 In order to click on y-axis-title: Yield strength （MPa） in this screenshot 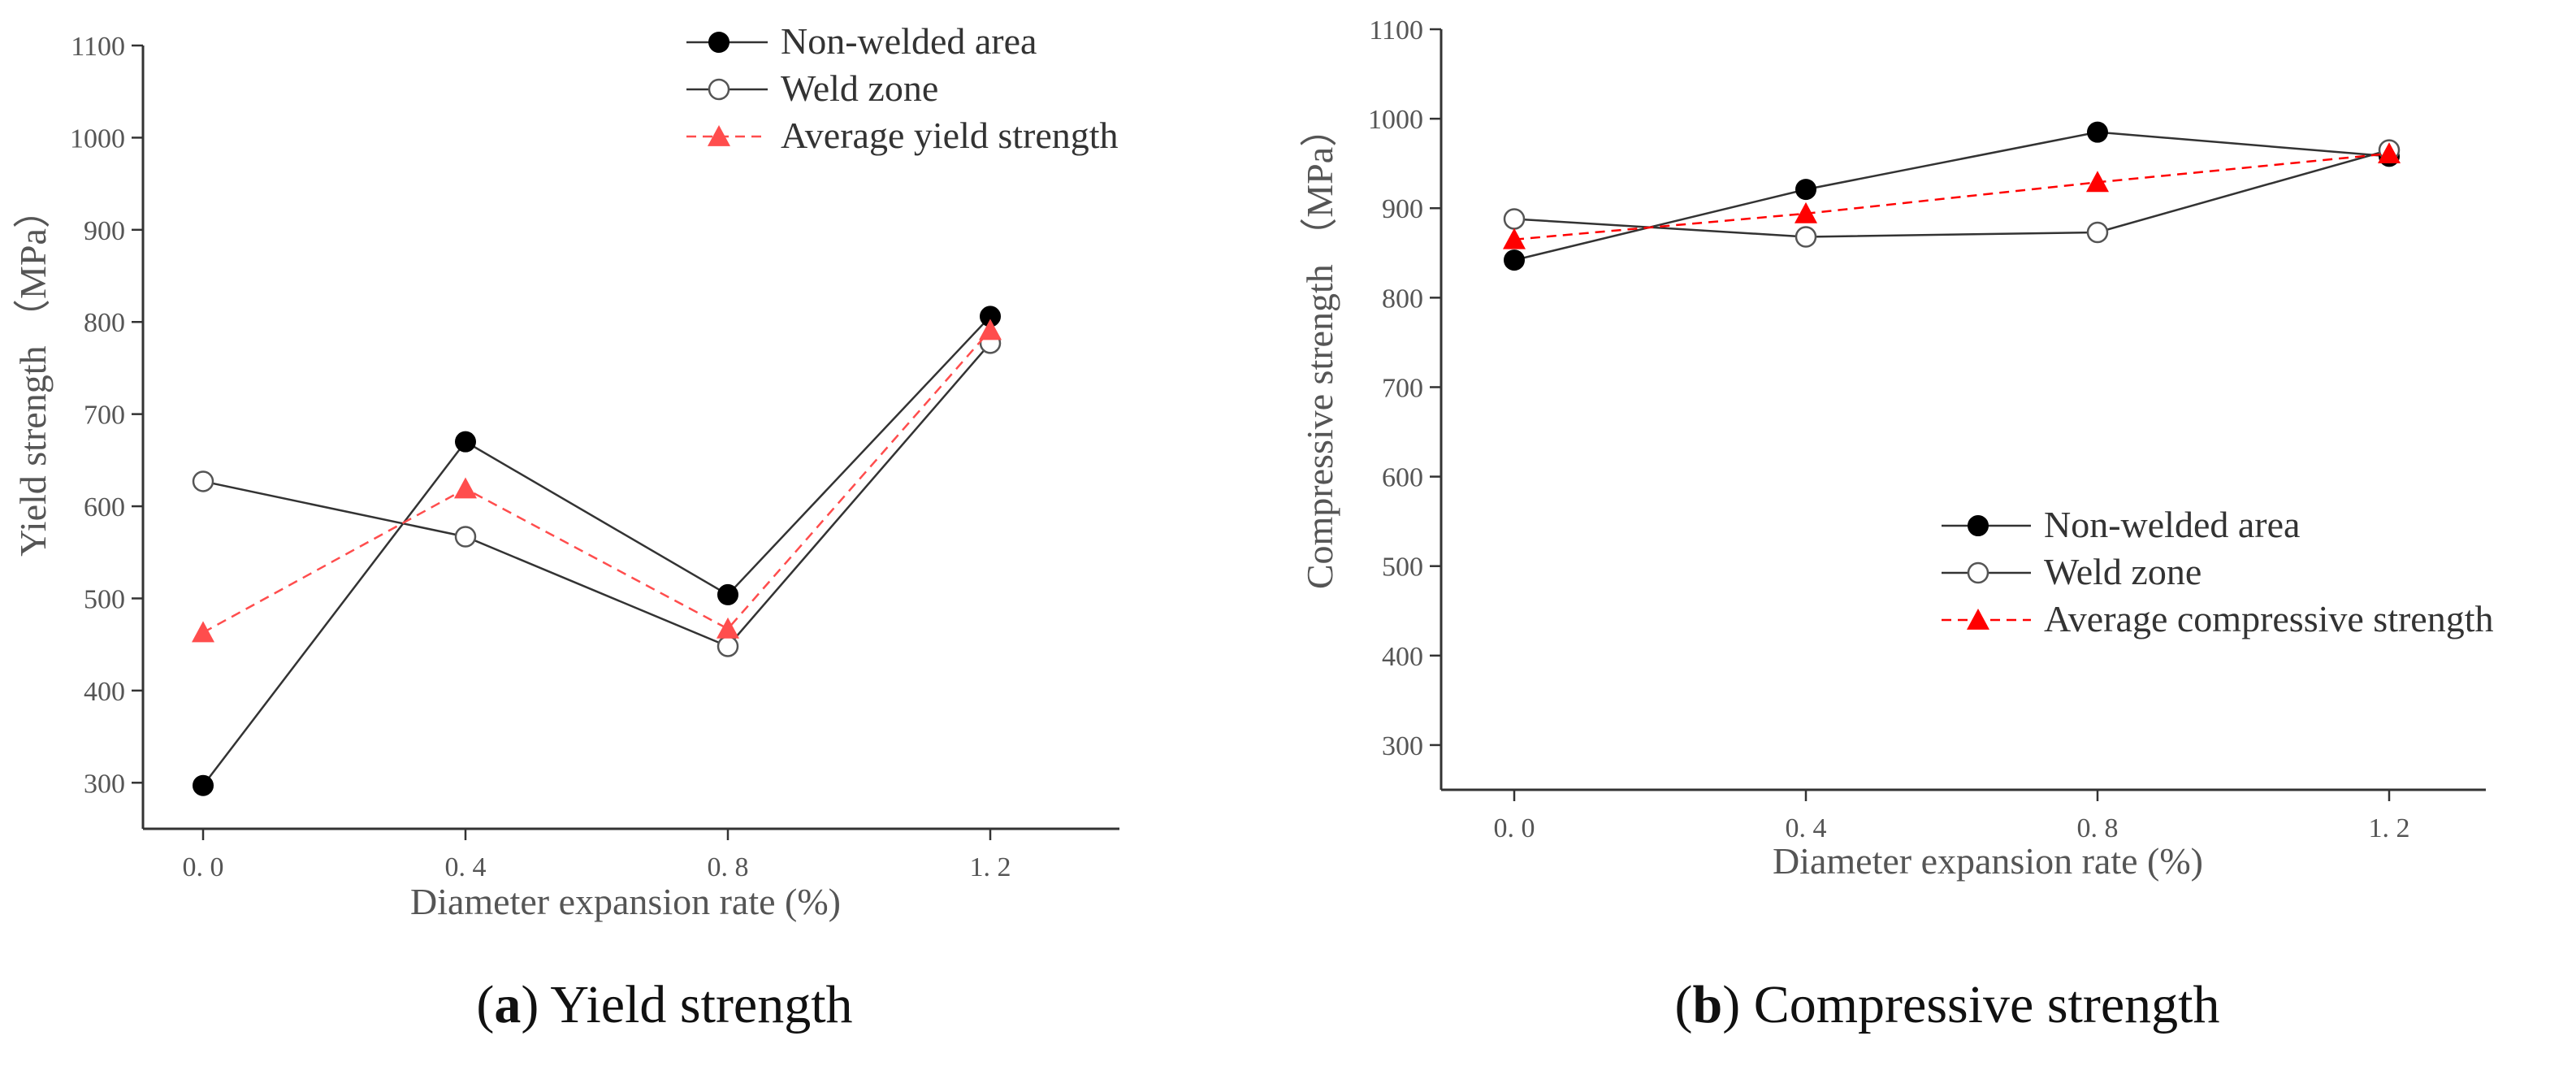, I will do `click(33, 374)`.